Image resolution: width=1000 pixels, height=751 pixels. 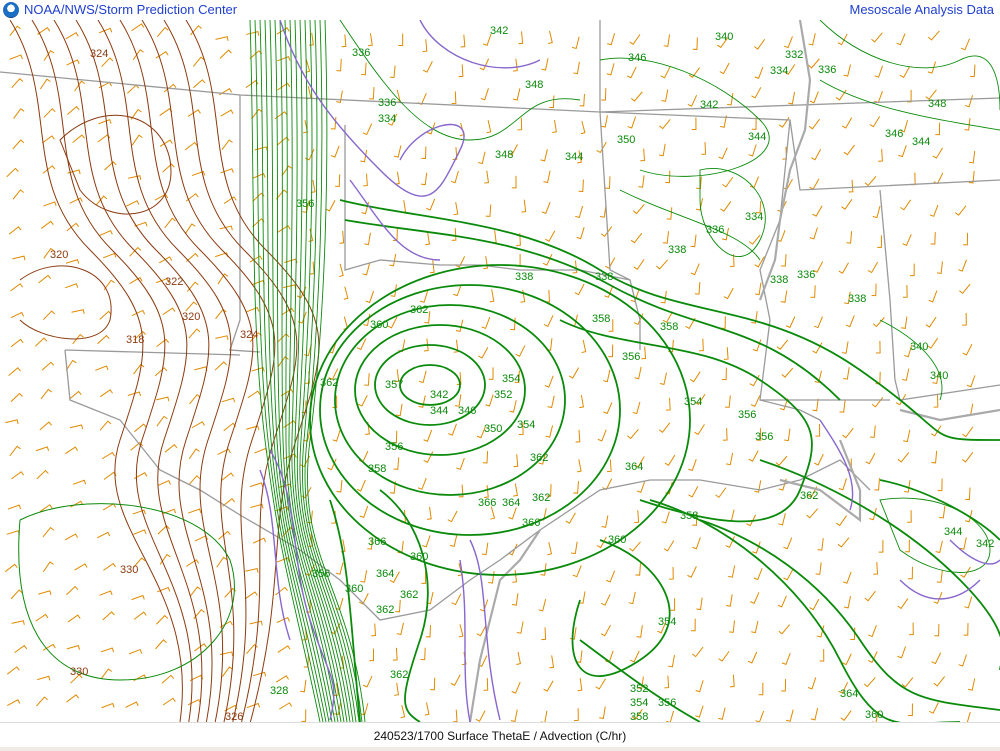 I want to click on contour-label: 324, so click(x=99, y=54).